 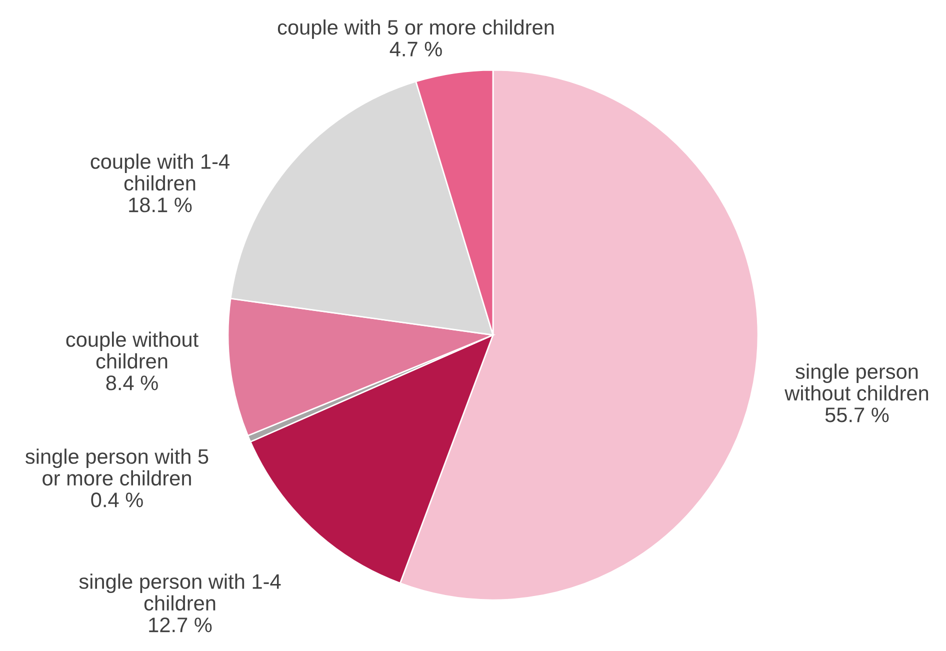 I want to click on slice-label: couple with 1-4 children, so click(x=160, y=172).